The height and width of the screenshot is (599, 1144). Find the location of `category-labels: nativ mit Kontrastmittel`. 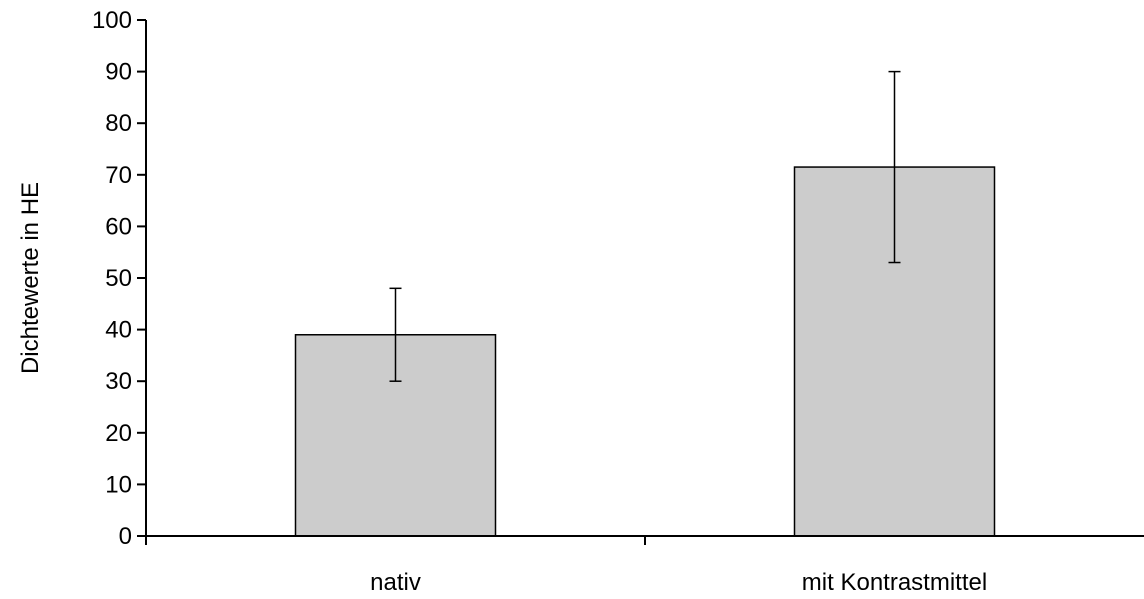

category-labels: nativ mit Kontrastmittel is located at coordinates (678, 582).